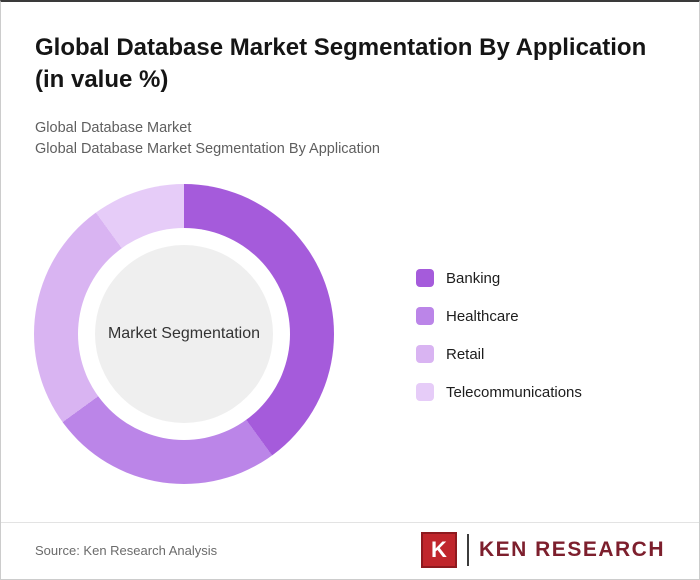  What do you see at coordinates (425, 392) in the screenshot?
I see `legend-swatch-telecommunications` at bounding box center [425, 392].